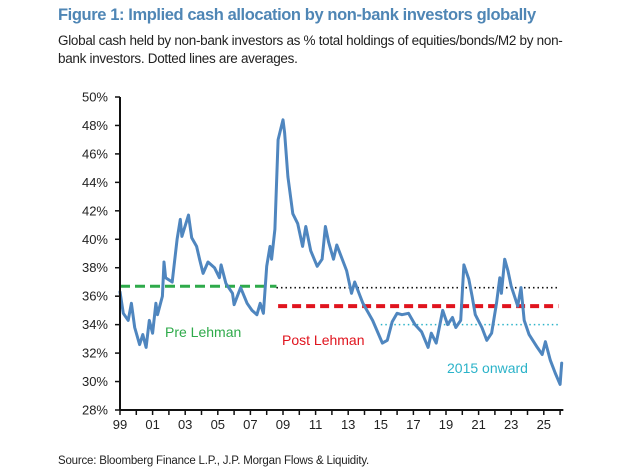 This screenshot has width=633, height=475. Describe the element at coordinates (95, 153) in the screenshot. I see `y-tick-label: 46%` at that location.